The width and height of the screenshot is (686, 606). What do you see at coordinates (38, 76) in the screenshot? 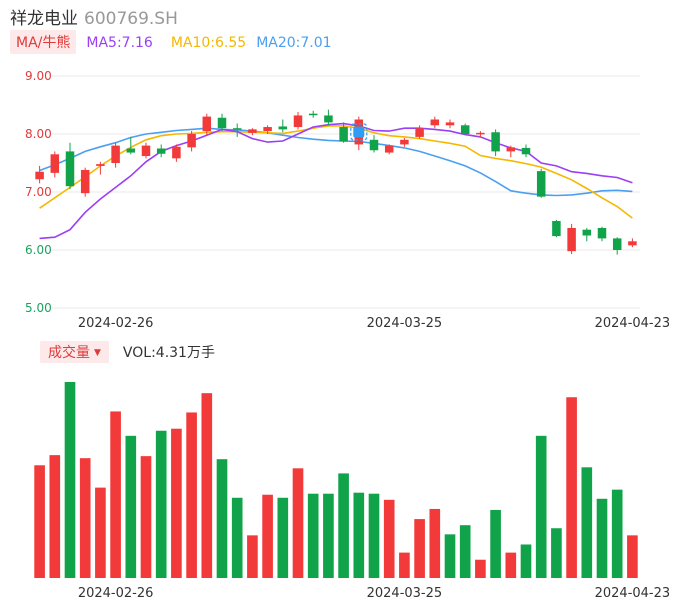
I see `y-tick-label: 9.00` at bounding box center [38, 76].